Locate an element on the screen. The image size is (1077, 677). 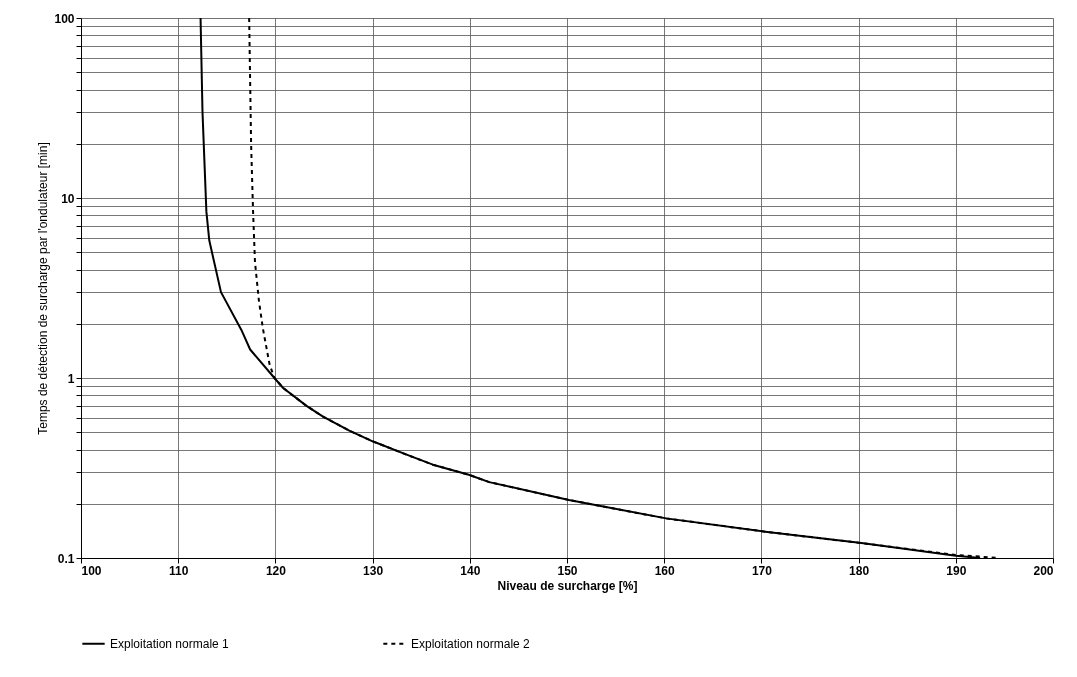
x-tick-label: 180 is located at coordinates (859, 570).